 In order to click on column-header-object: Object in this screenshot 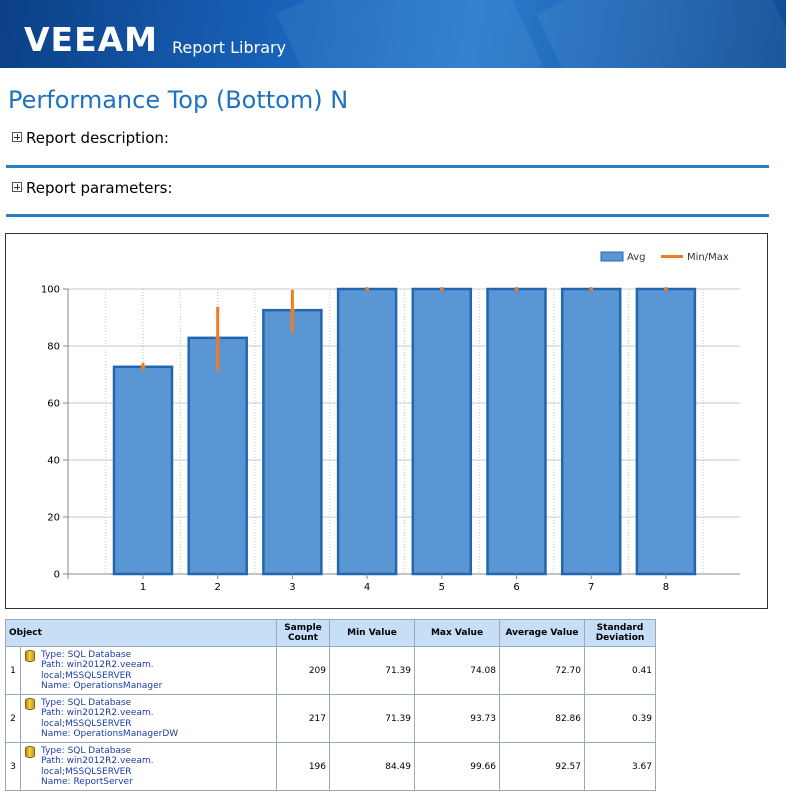, I will do `click(141, 633)`.